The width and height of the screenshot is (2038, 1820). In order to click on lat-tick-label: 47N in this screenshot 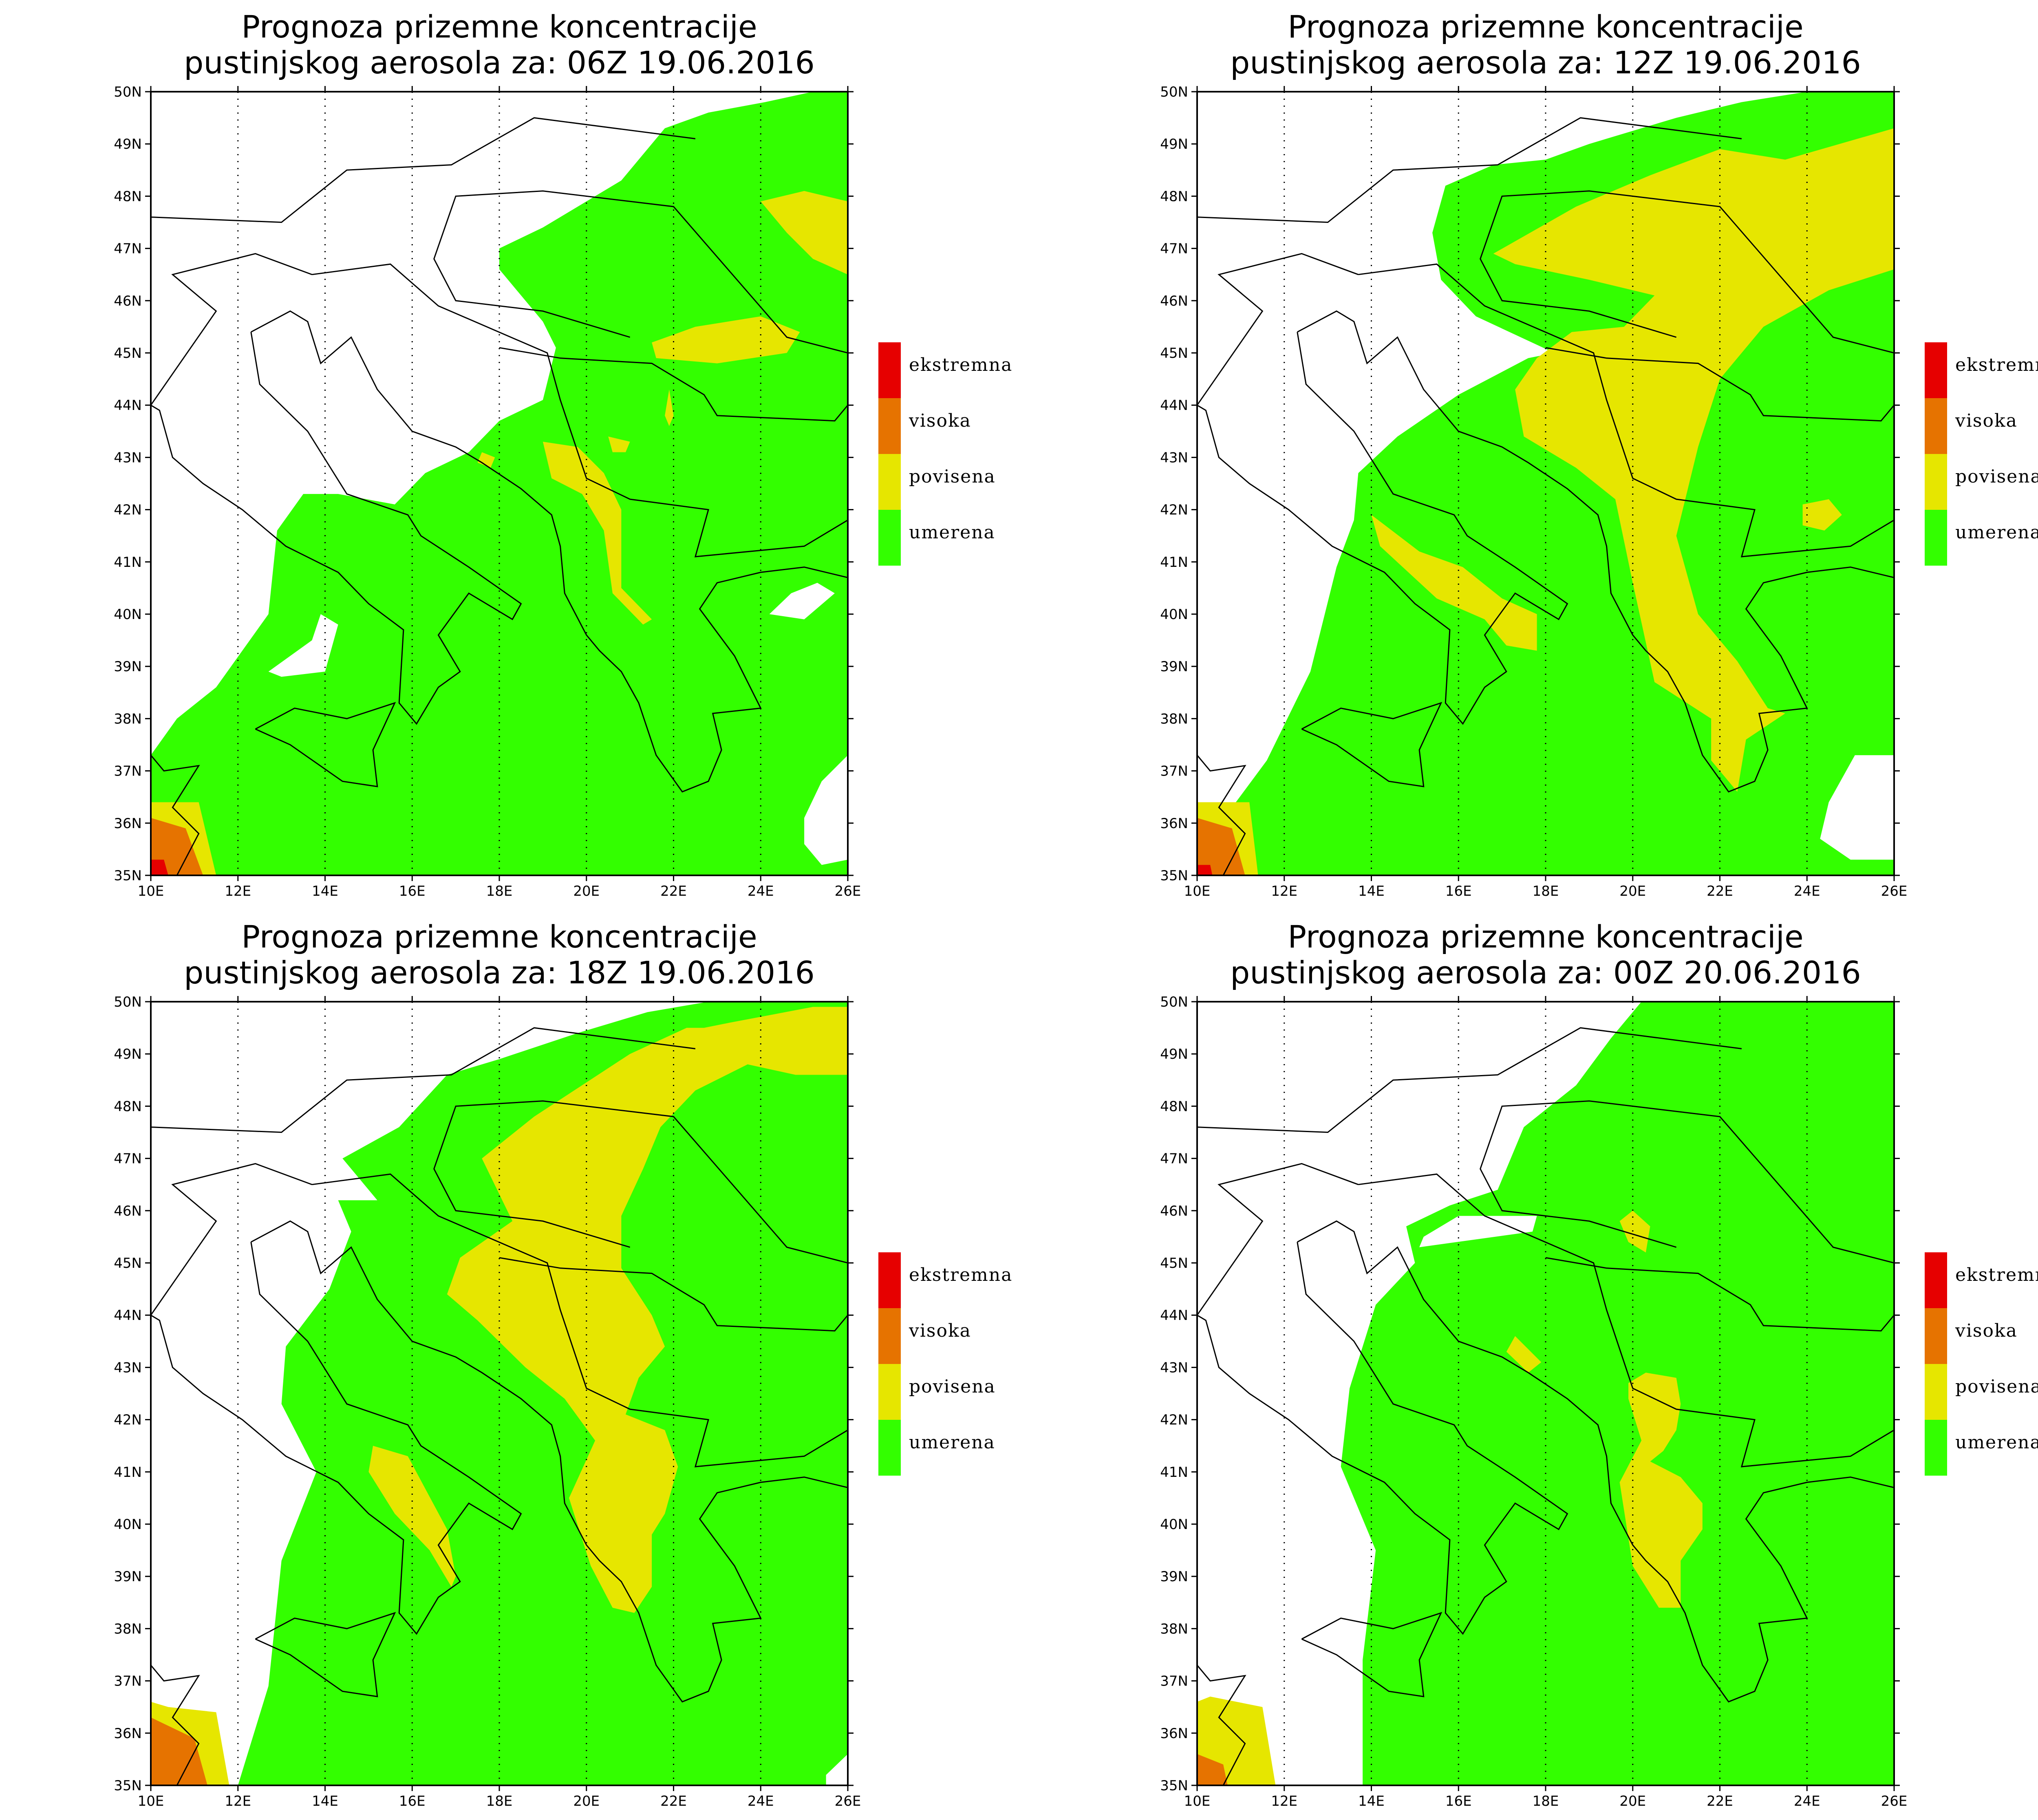, I will do `click(128, 1159)`.